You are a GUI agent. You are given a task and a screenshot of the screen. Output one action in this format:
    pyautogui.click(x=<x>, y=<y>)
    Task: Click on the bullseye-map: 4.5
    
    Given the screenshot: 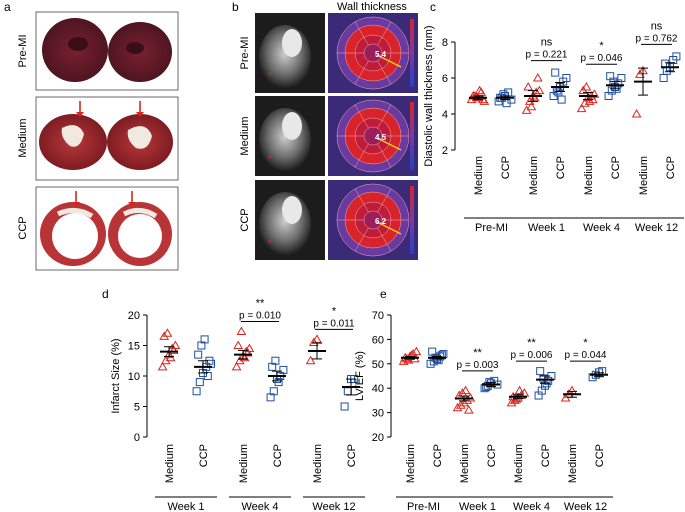 What is the action you would take?
    pyautogui.click(x=373, y=136)
    